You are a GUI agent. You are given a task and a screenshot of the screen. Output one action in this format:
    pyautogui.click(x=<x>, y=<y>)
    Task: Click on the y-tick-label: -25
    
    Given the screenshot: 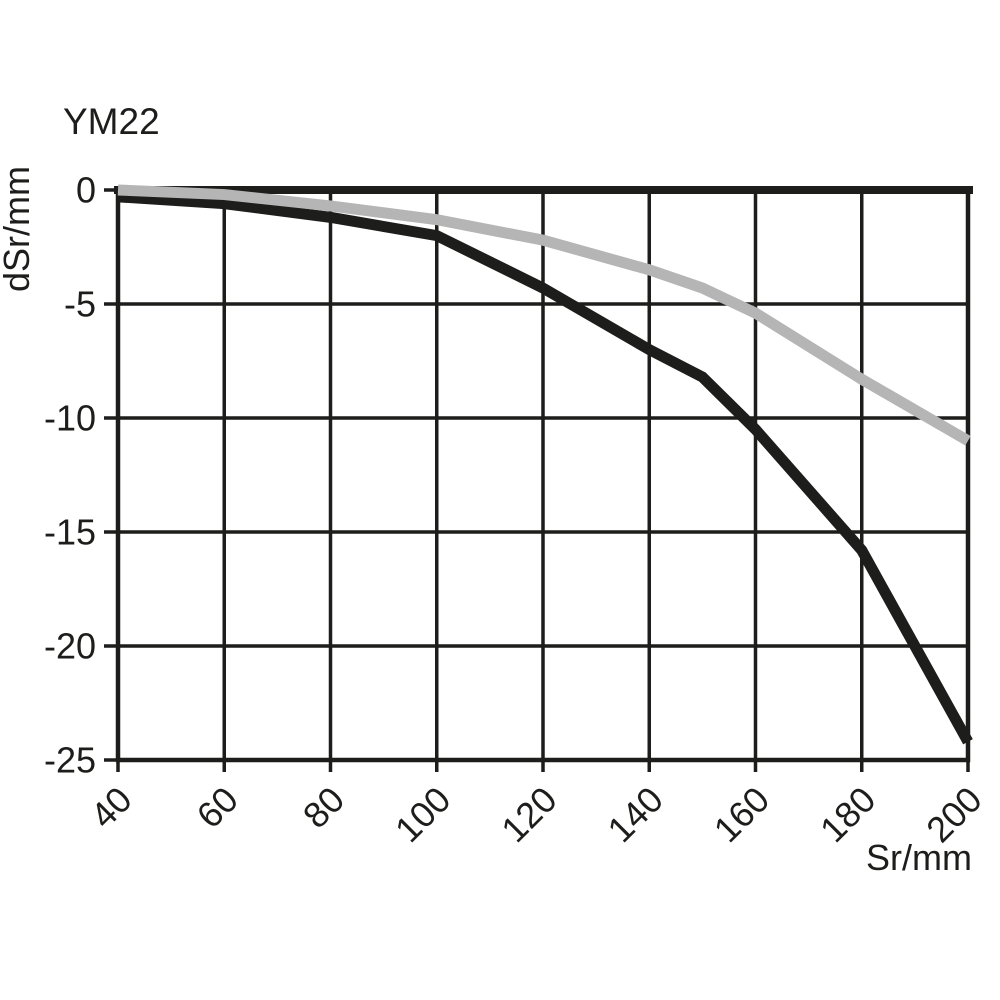 What is the action you would take?
    pyautogui.click(x=70, y=760)
    